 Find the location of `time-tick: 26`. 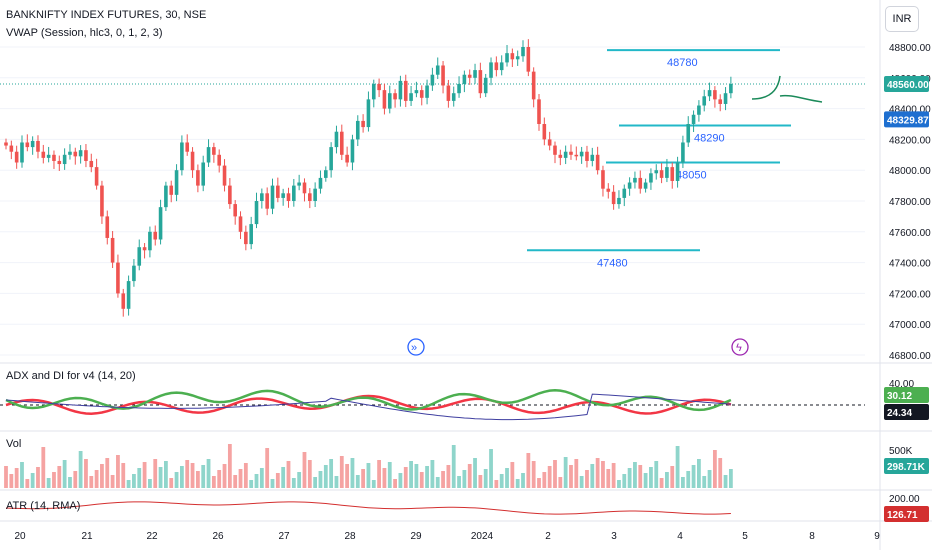

time-tick: 26 is located at coordinates (218, 536).